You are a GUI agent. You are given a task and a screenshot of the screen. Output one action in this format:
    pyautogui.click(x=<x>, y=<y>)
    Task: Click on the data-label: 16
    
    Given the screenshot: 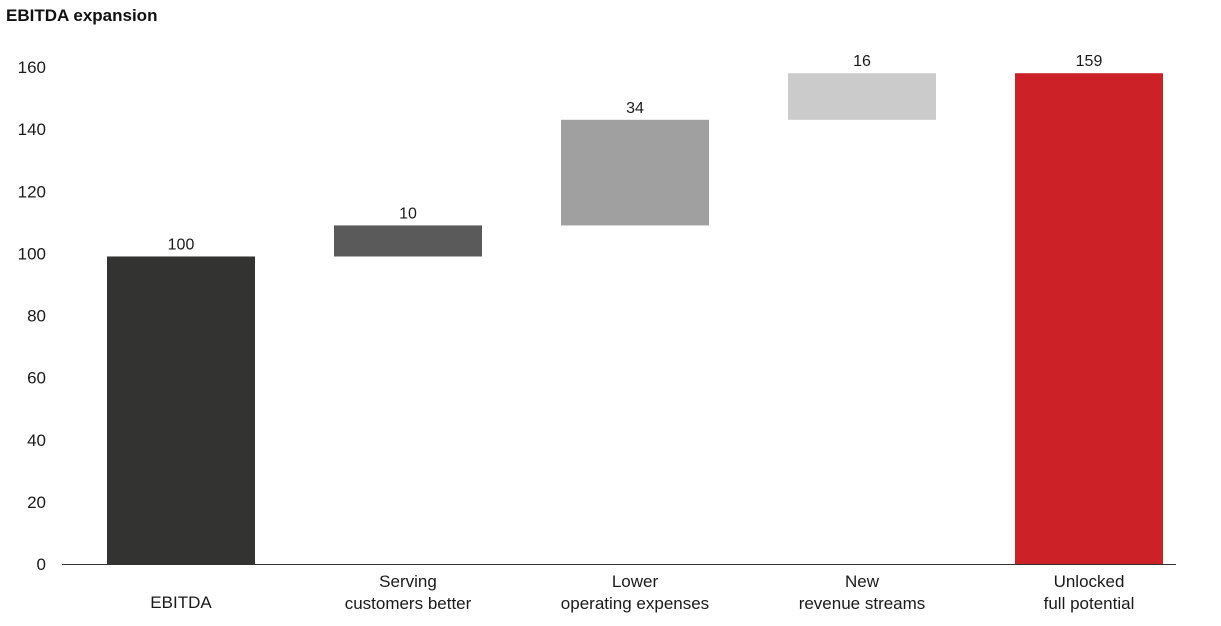 What is the action you would take?
    pyautogui.click(x=862, y=61)
    